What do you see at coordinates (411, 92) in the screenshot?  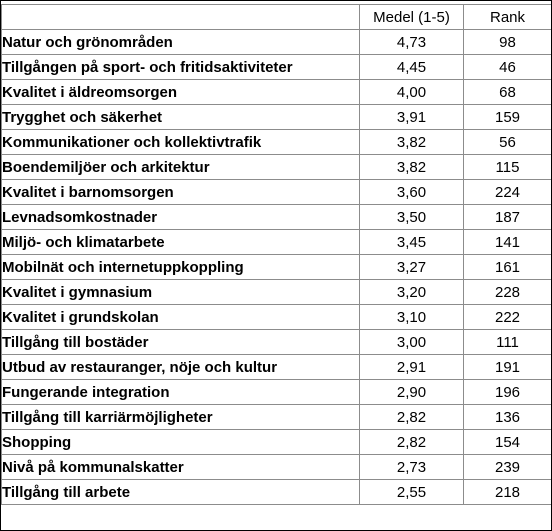 I see `row-medel: 4,00` at bounding box center [411, 92].